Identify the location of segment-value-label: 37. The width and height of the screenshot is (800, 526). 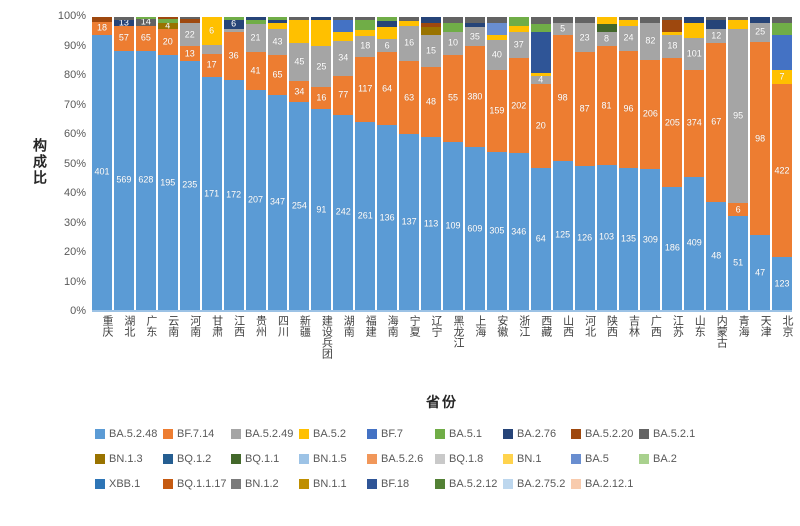
(518, 44).